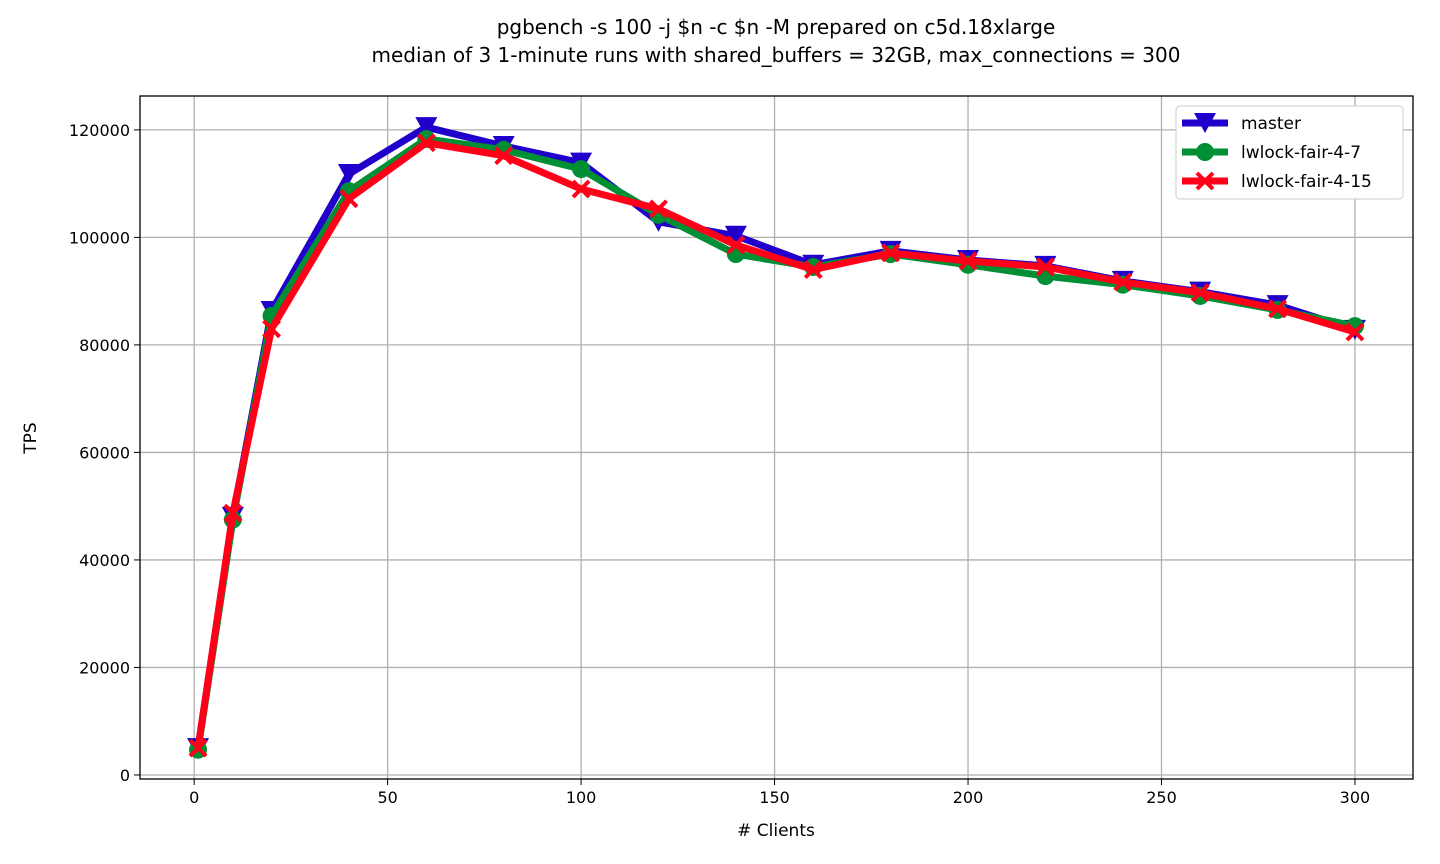 This screenshot has width=1440, height=864. Describe the element at coordinates (104, 345) in the screenshot. I see `y-tick-label: 80000` at that location.